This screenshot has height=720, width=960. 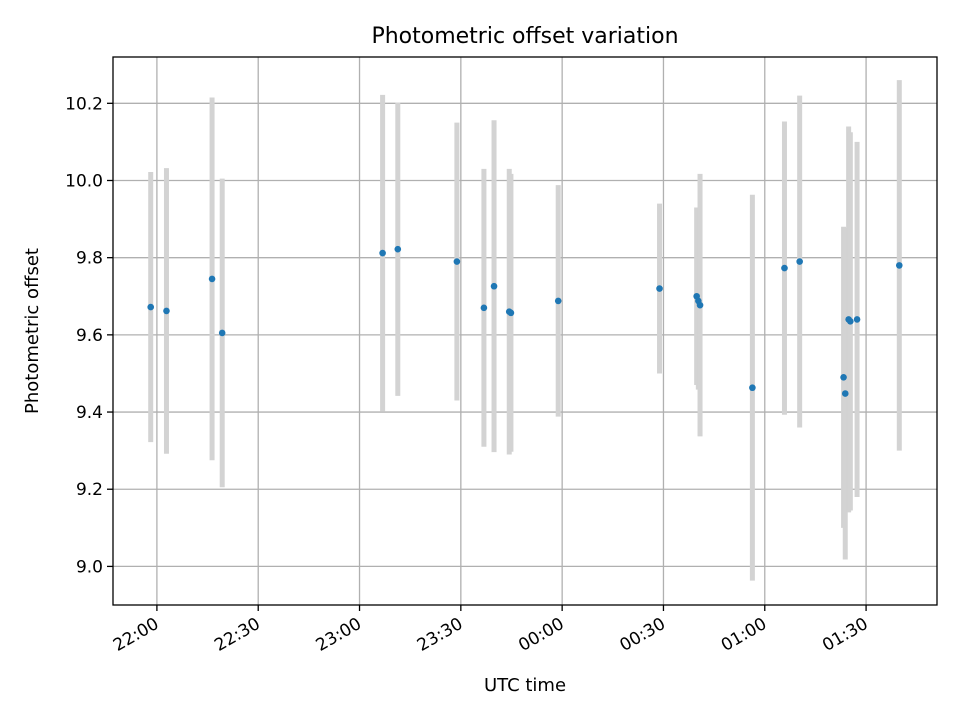 I want to click on y-axis-label: Photometric offset, so click(x=32, y=331).